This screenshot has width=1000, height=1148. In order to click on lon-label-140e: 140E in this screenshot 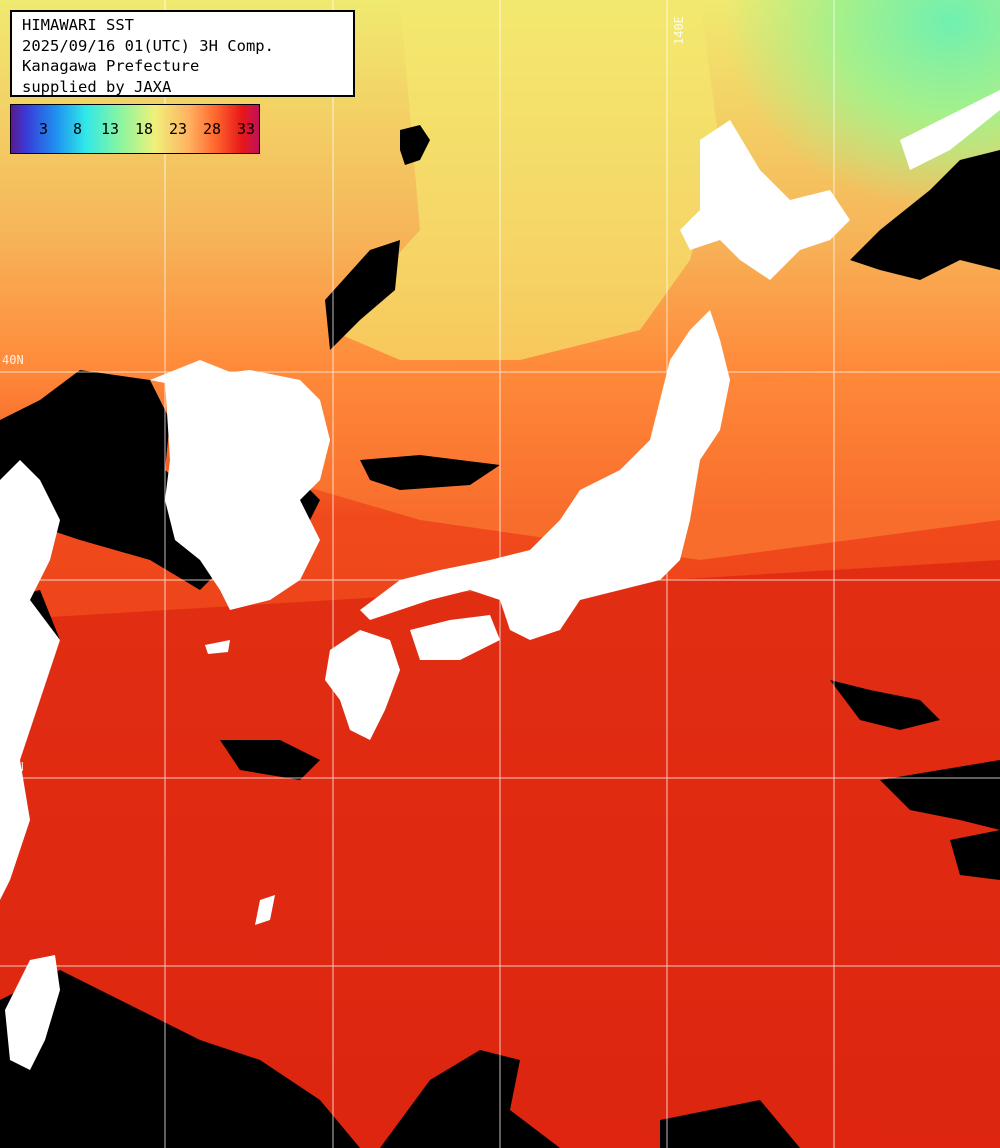, I will do `click(679, 30)`.